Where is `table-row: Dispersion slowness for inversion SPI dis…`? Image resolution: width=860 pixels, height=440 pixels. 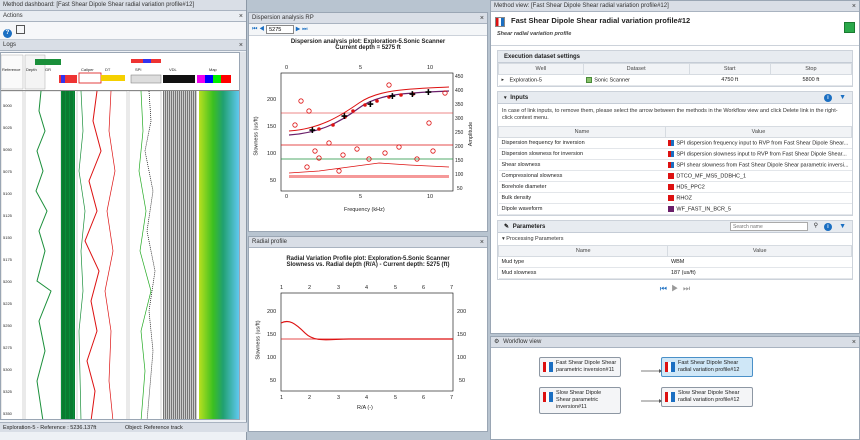
table-row: Dispersion slowness for inversion SPI dis… is located at coordinates (675, 154).